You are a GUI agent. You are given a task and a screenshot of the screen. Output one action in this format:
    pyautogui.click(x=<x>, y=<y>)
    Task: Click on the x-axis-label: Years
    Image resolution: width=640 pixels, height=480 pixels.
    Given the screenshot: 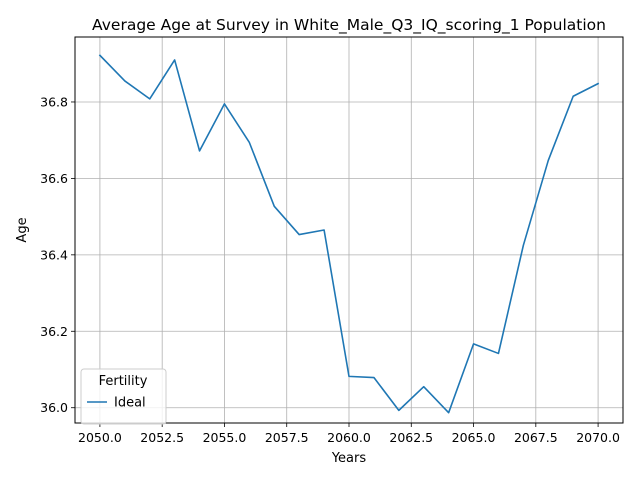 What is the action you would take?
    pyautogui.click(x=349, y=458)
    